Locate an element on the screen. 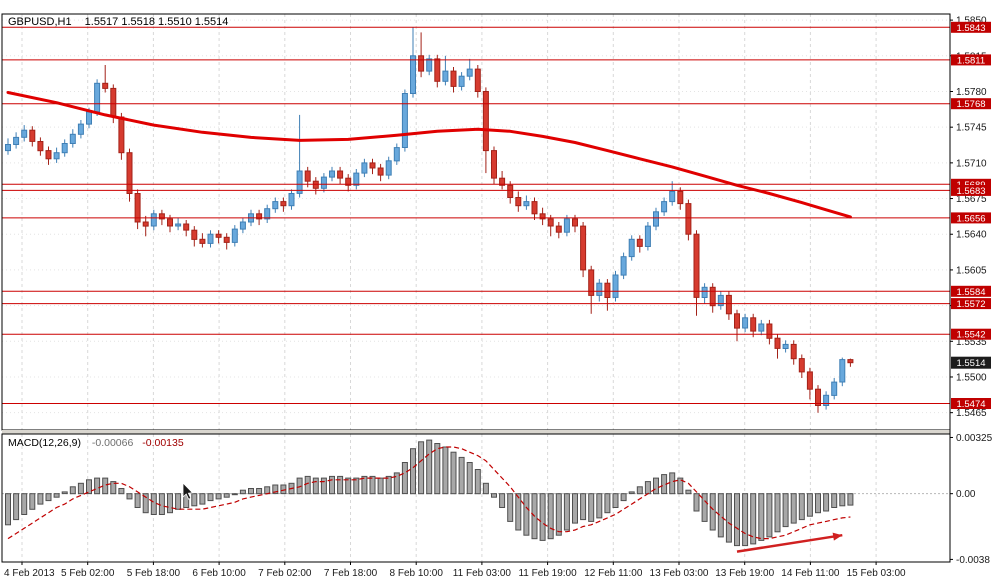 This screenshot has width=992, height=584. level-badge-label: 1.5572 is located at coordinates (970, 304).